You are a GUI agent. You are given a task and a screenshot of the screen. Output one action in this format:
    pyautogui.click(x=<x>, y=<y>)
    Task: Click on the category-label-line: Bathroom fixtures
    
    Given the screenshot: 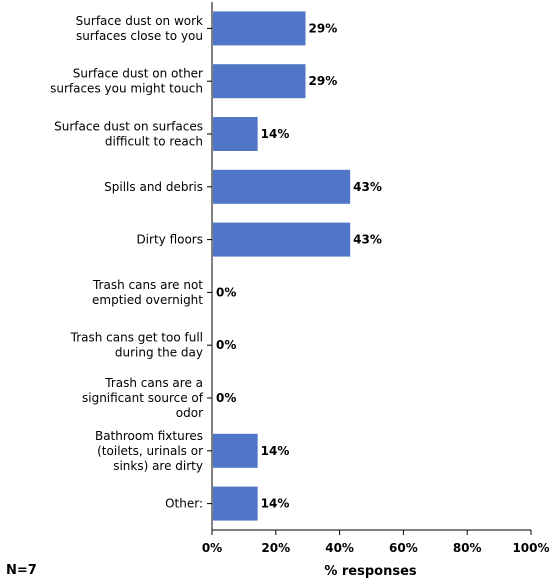 What is the action you would take?
    pyautogui.click(x=149, y=436)
    